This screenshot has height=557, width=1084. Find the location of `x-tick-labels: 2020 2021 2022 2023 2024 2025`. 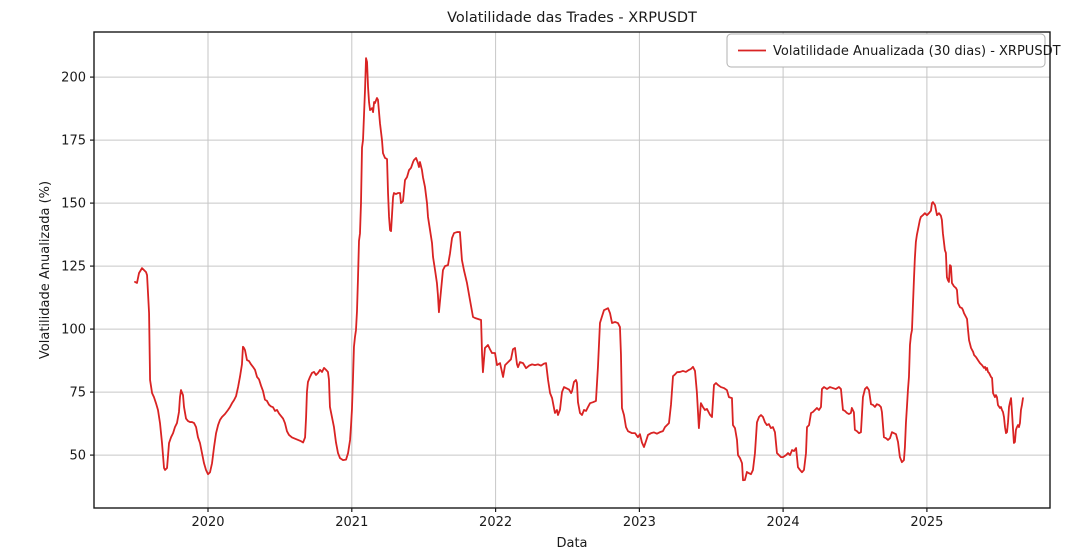

x-tick-labels: 2020 2021 2022 2023 2024 2025 is located at coordinates (567, 522).